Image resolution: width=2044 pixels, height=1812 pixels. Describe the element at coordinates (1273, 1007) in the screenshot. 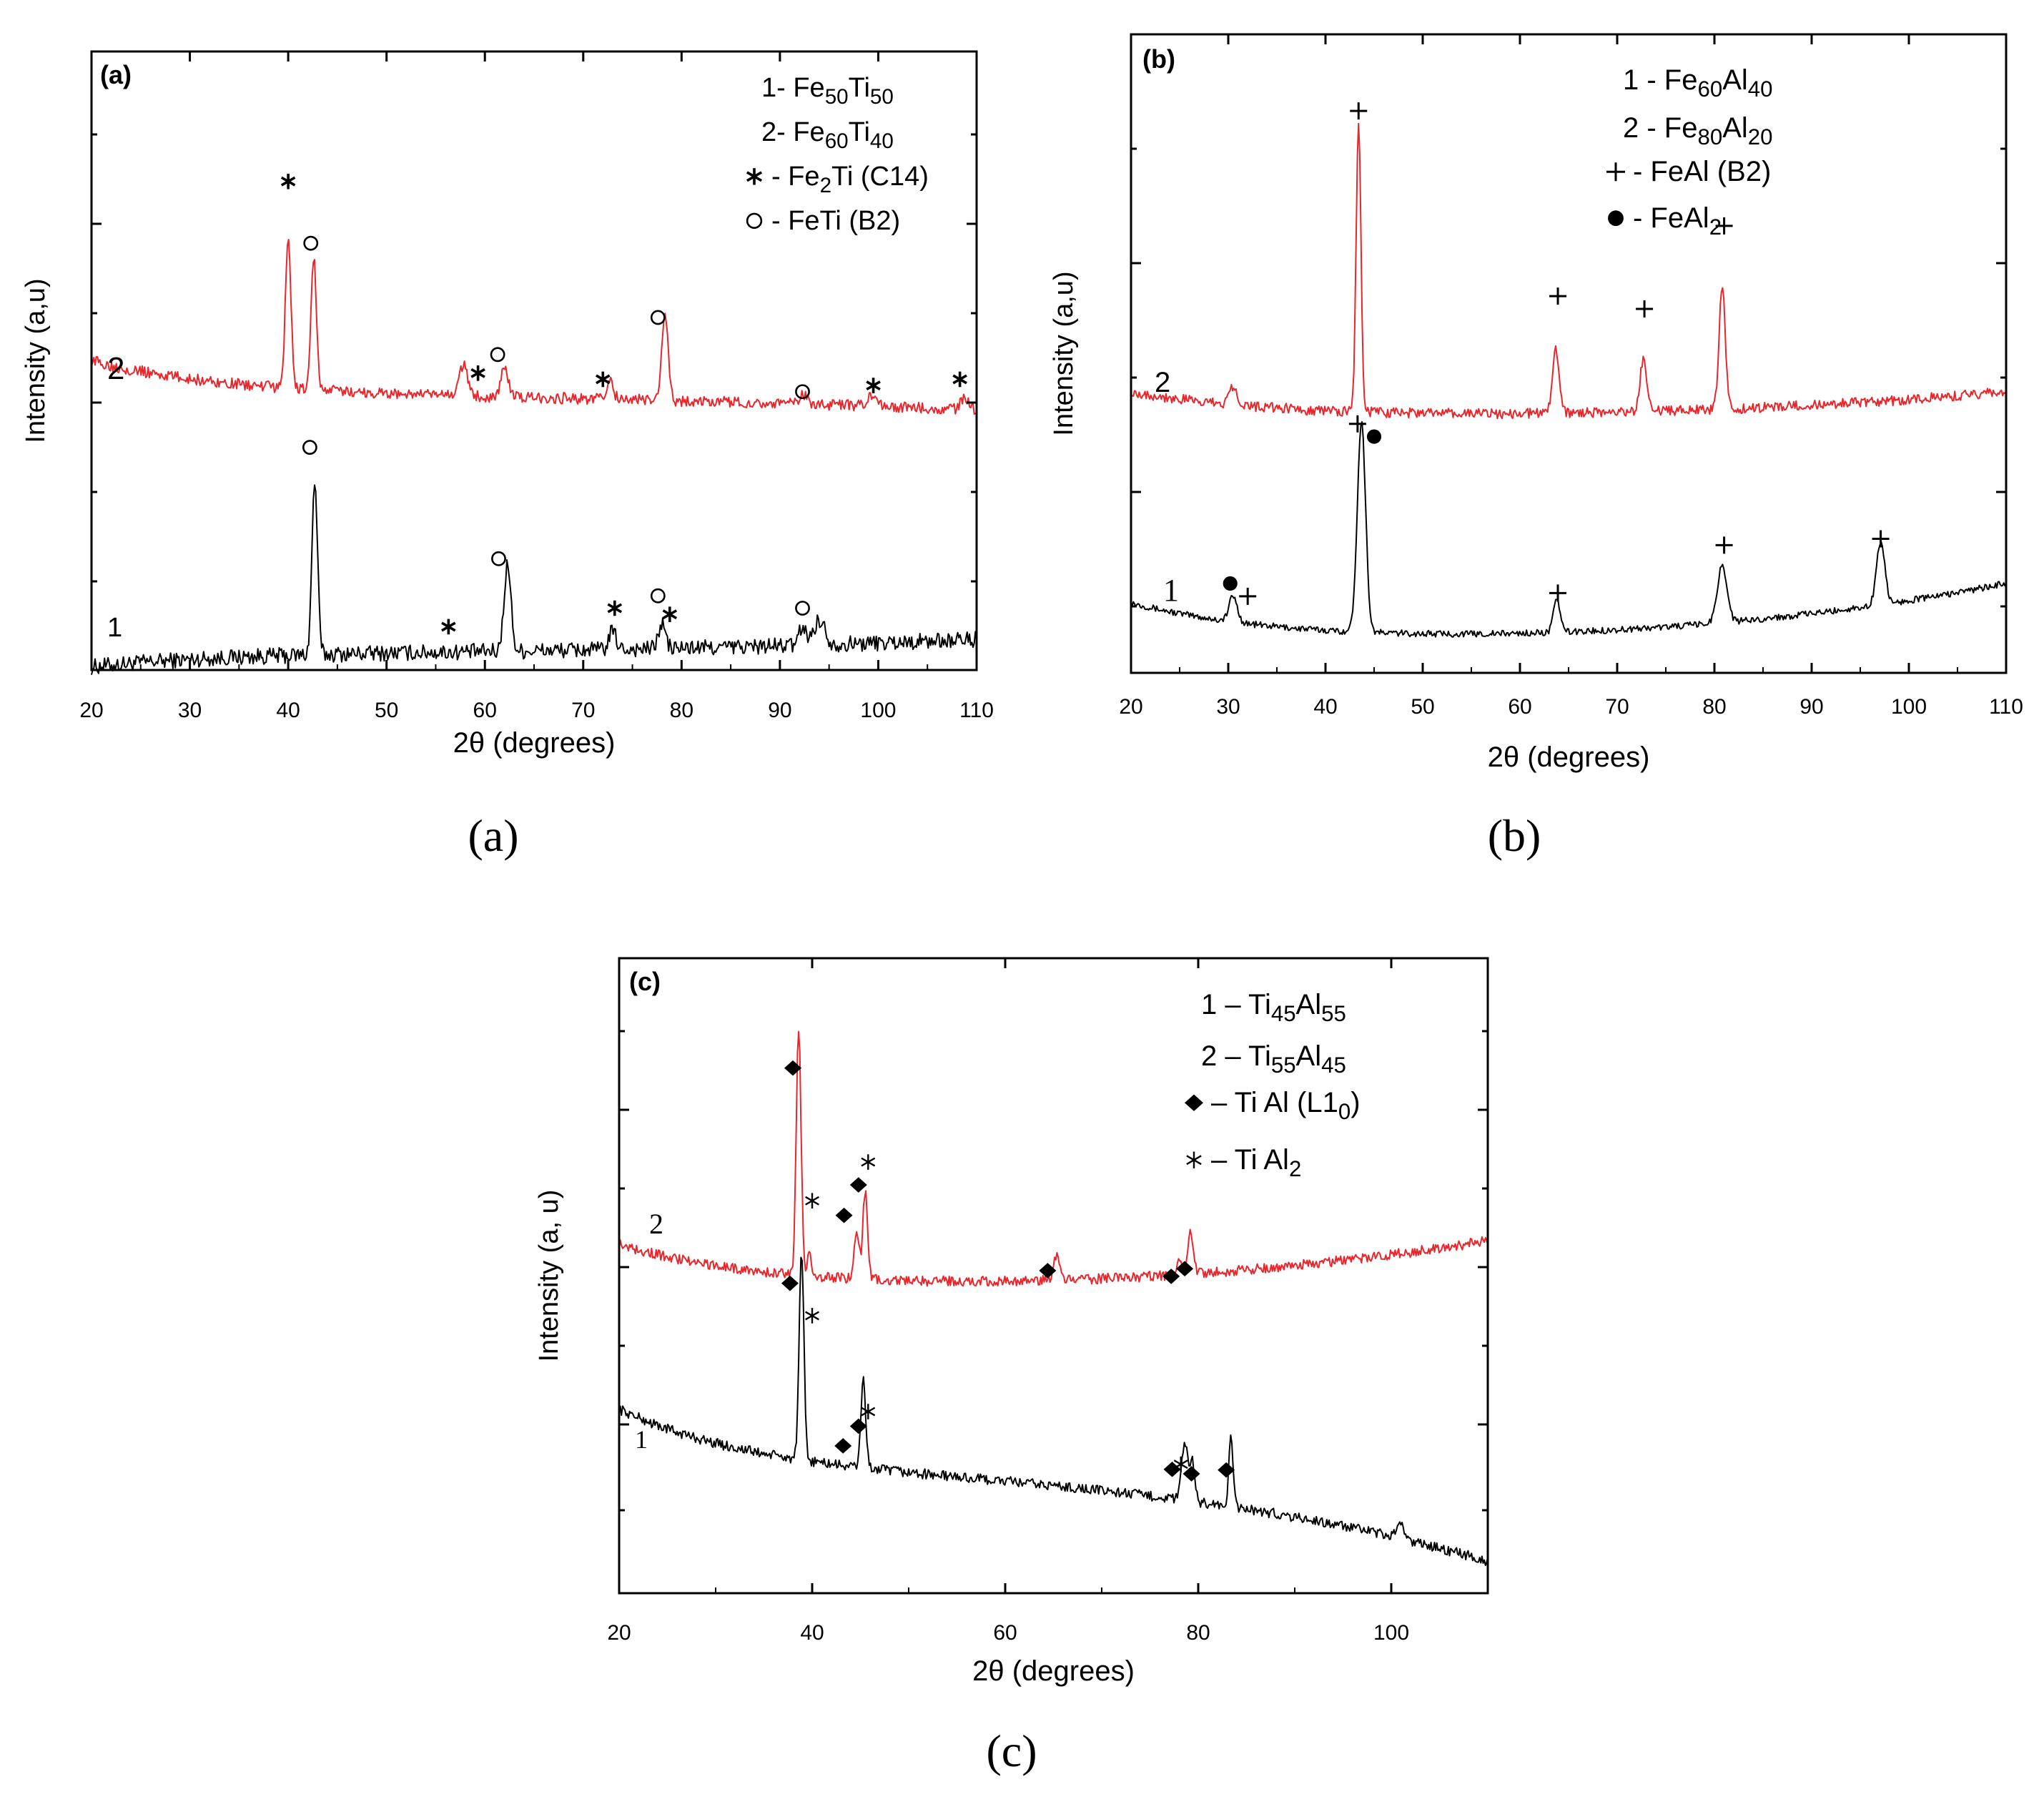

I see `legend-entry-1: 1 – Ti45Al55` at that location.